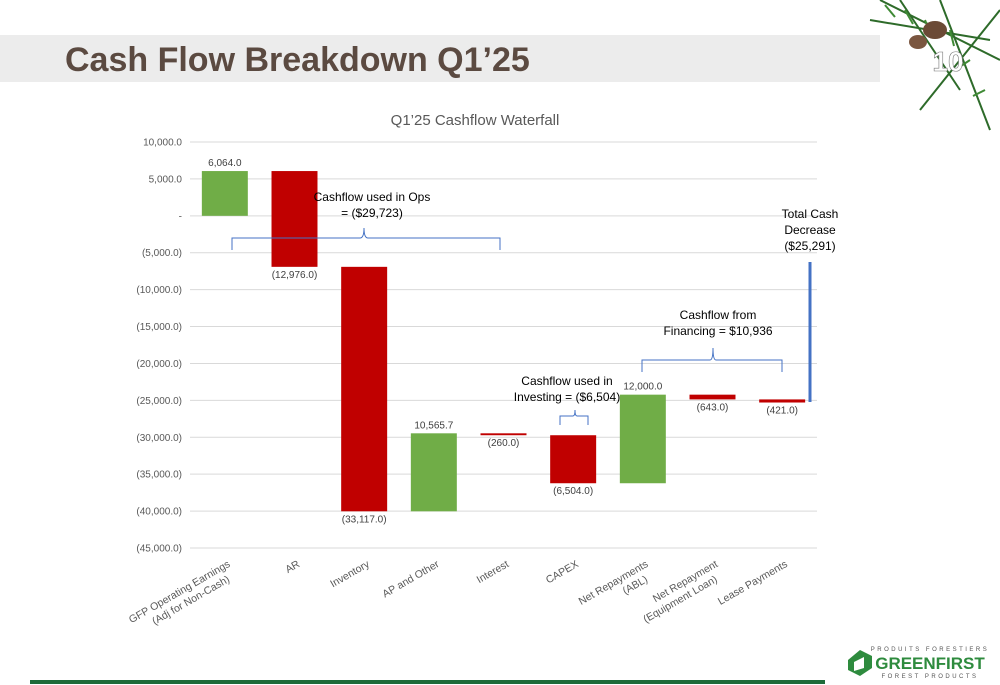 Image resolution: width=1000 pixels, height=685 pixels. I want to click on pine-decoration, so click(934, 65).